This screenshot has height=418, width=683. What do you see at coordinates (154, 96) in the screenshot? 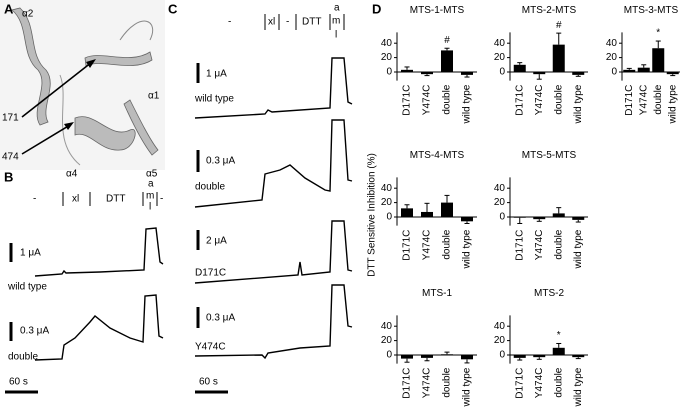
I see `helix-label: α1` at bounding box center [154, 96].